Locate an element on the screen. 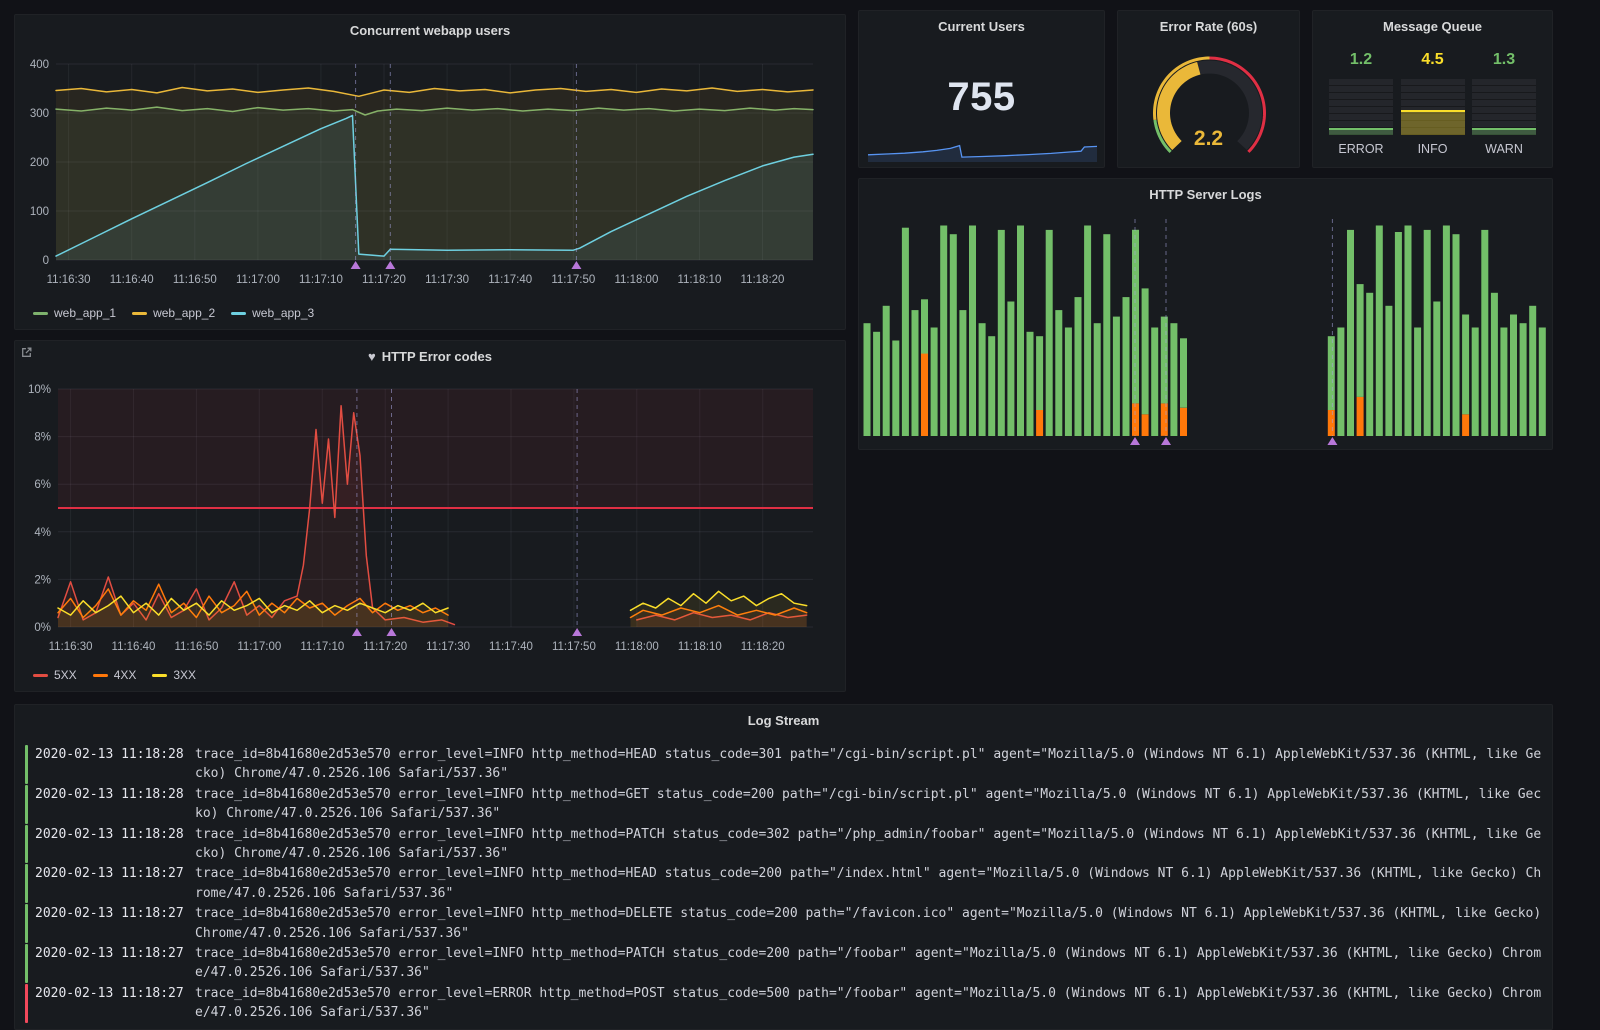 The height and width of the screenshot is (1030, 1600). legend-item-5XX: 5XX is located at coordinates (55, 675).